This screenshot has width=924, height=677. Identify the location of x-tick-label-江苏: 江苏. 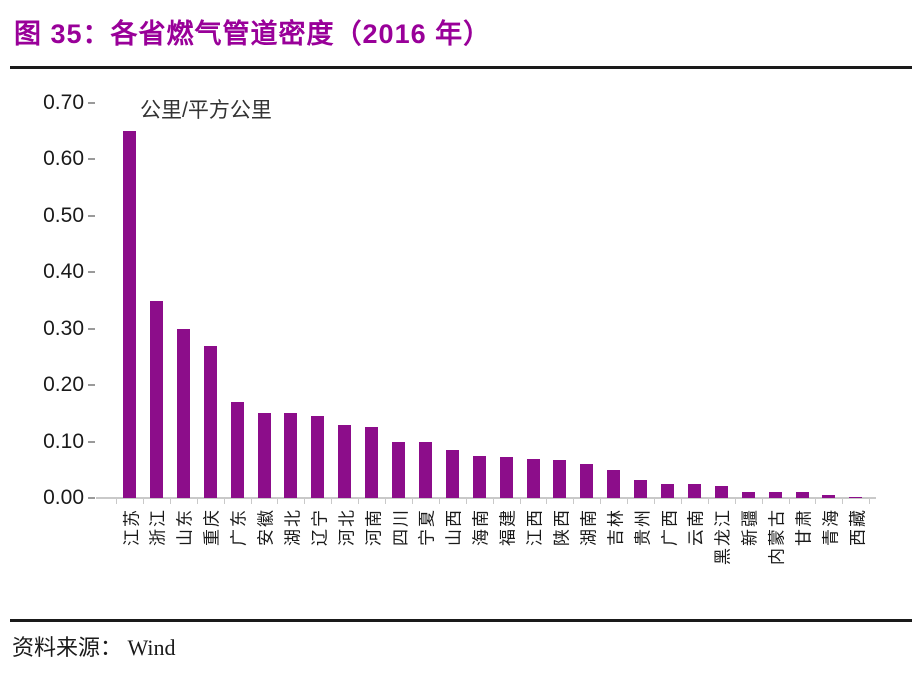
(131, 527).